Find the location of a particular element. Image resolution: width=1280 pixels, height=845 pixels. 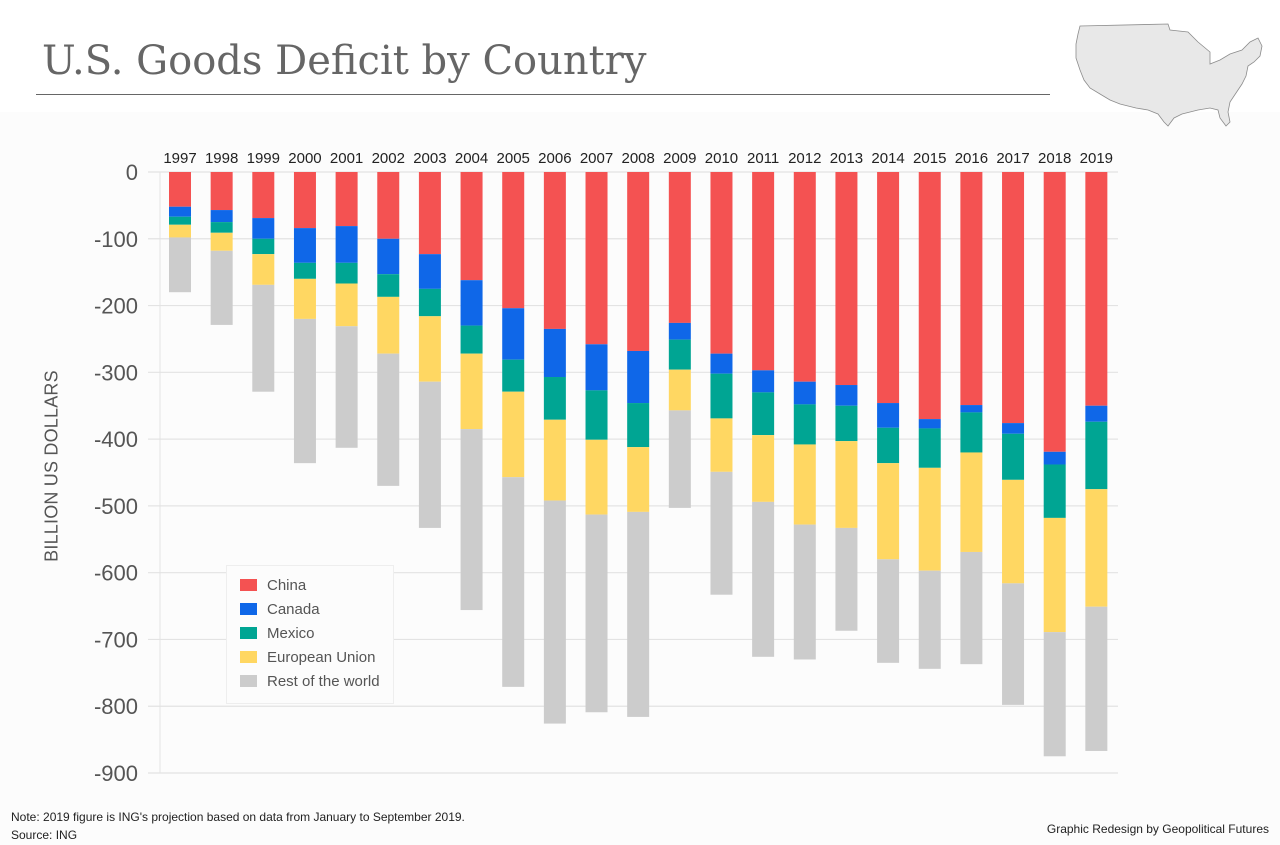

x-tick-label: 1997 is located at coordinates (179, 158).